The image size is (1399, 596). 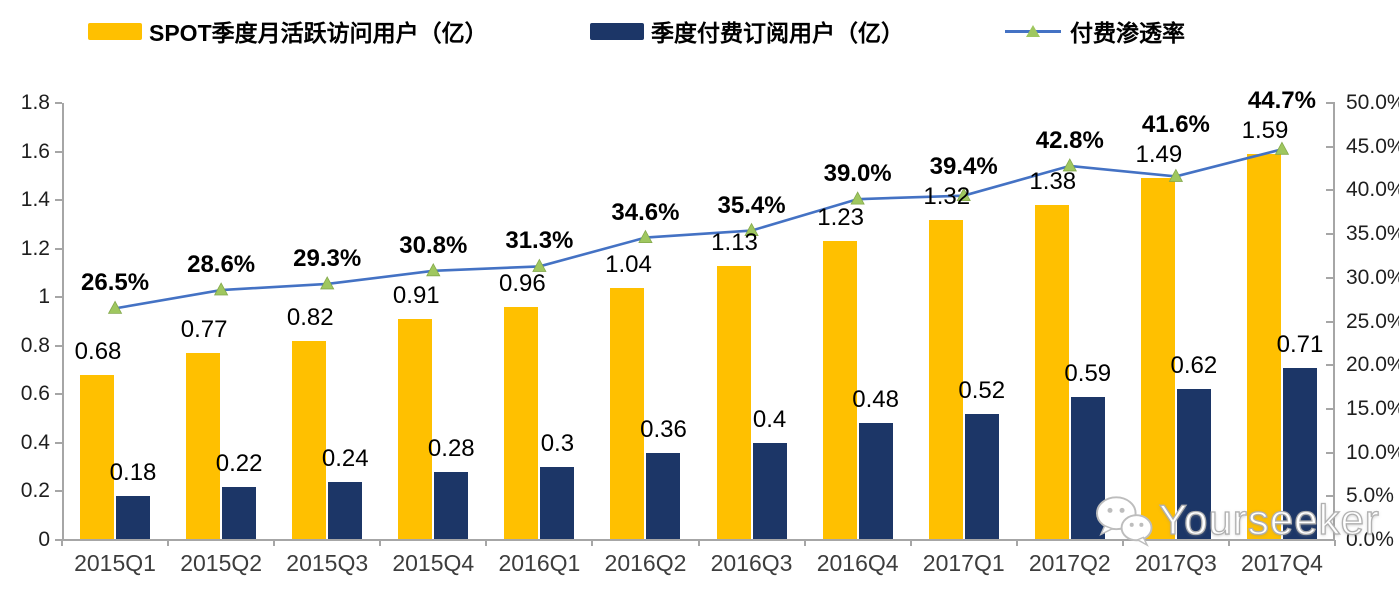 I want to click on x-axis-tick-label: 2017Q4, so click(x=1282, y=563).